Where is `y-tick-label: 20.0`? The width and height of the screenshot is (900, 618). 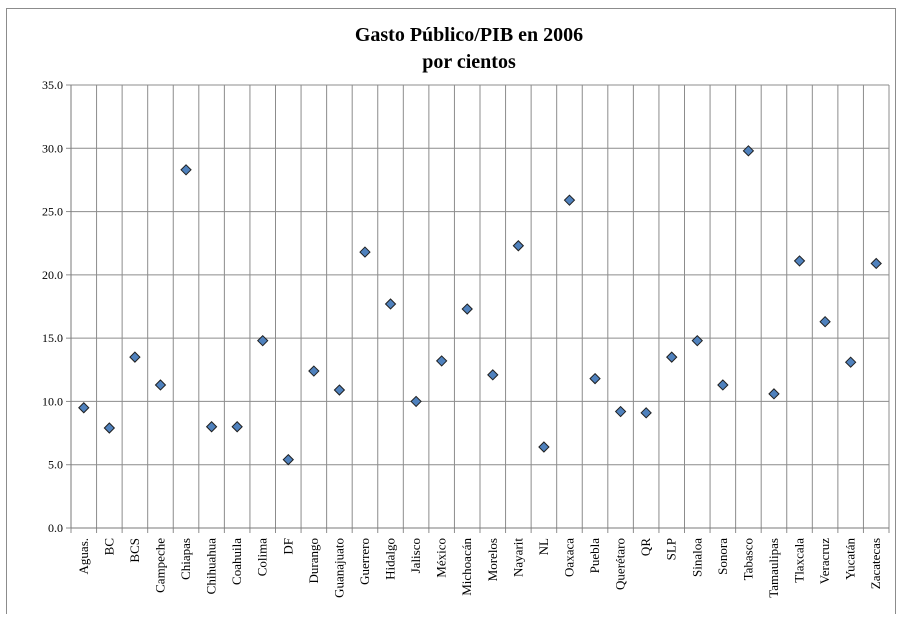 y-tick-label: 20.0 is located at coordinates (52, 275).